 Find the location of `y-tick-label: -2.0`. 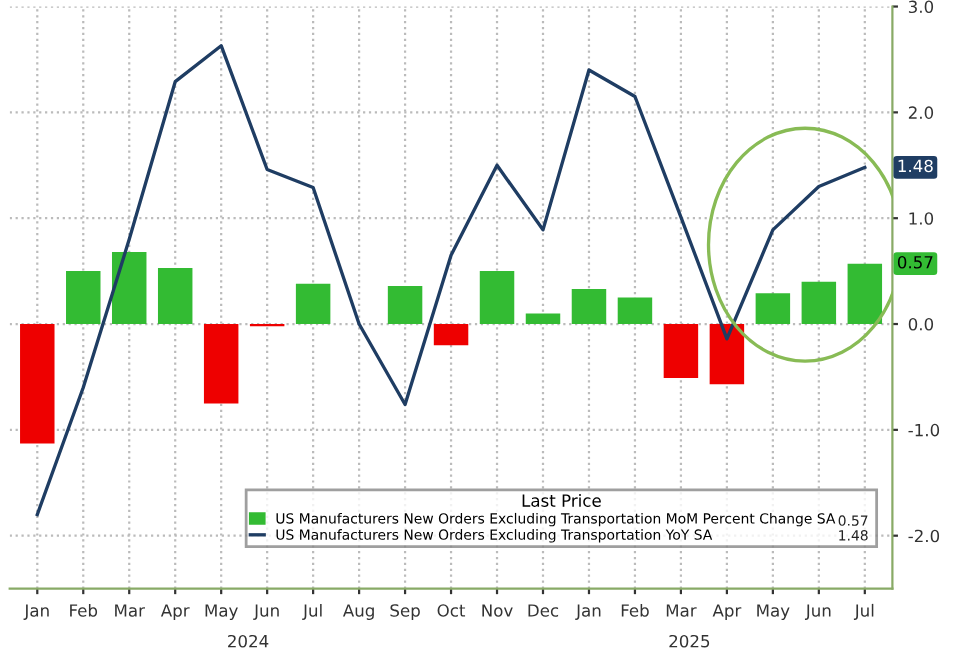

y-tick-label: -2.0 is located at coordinates (924, 536).